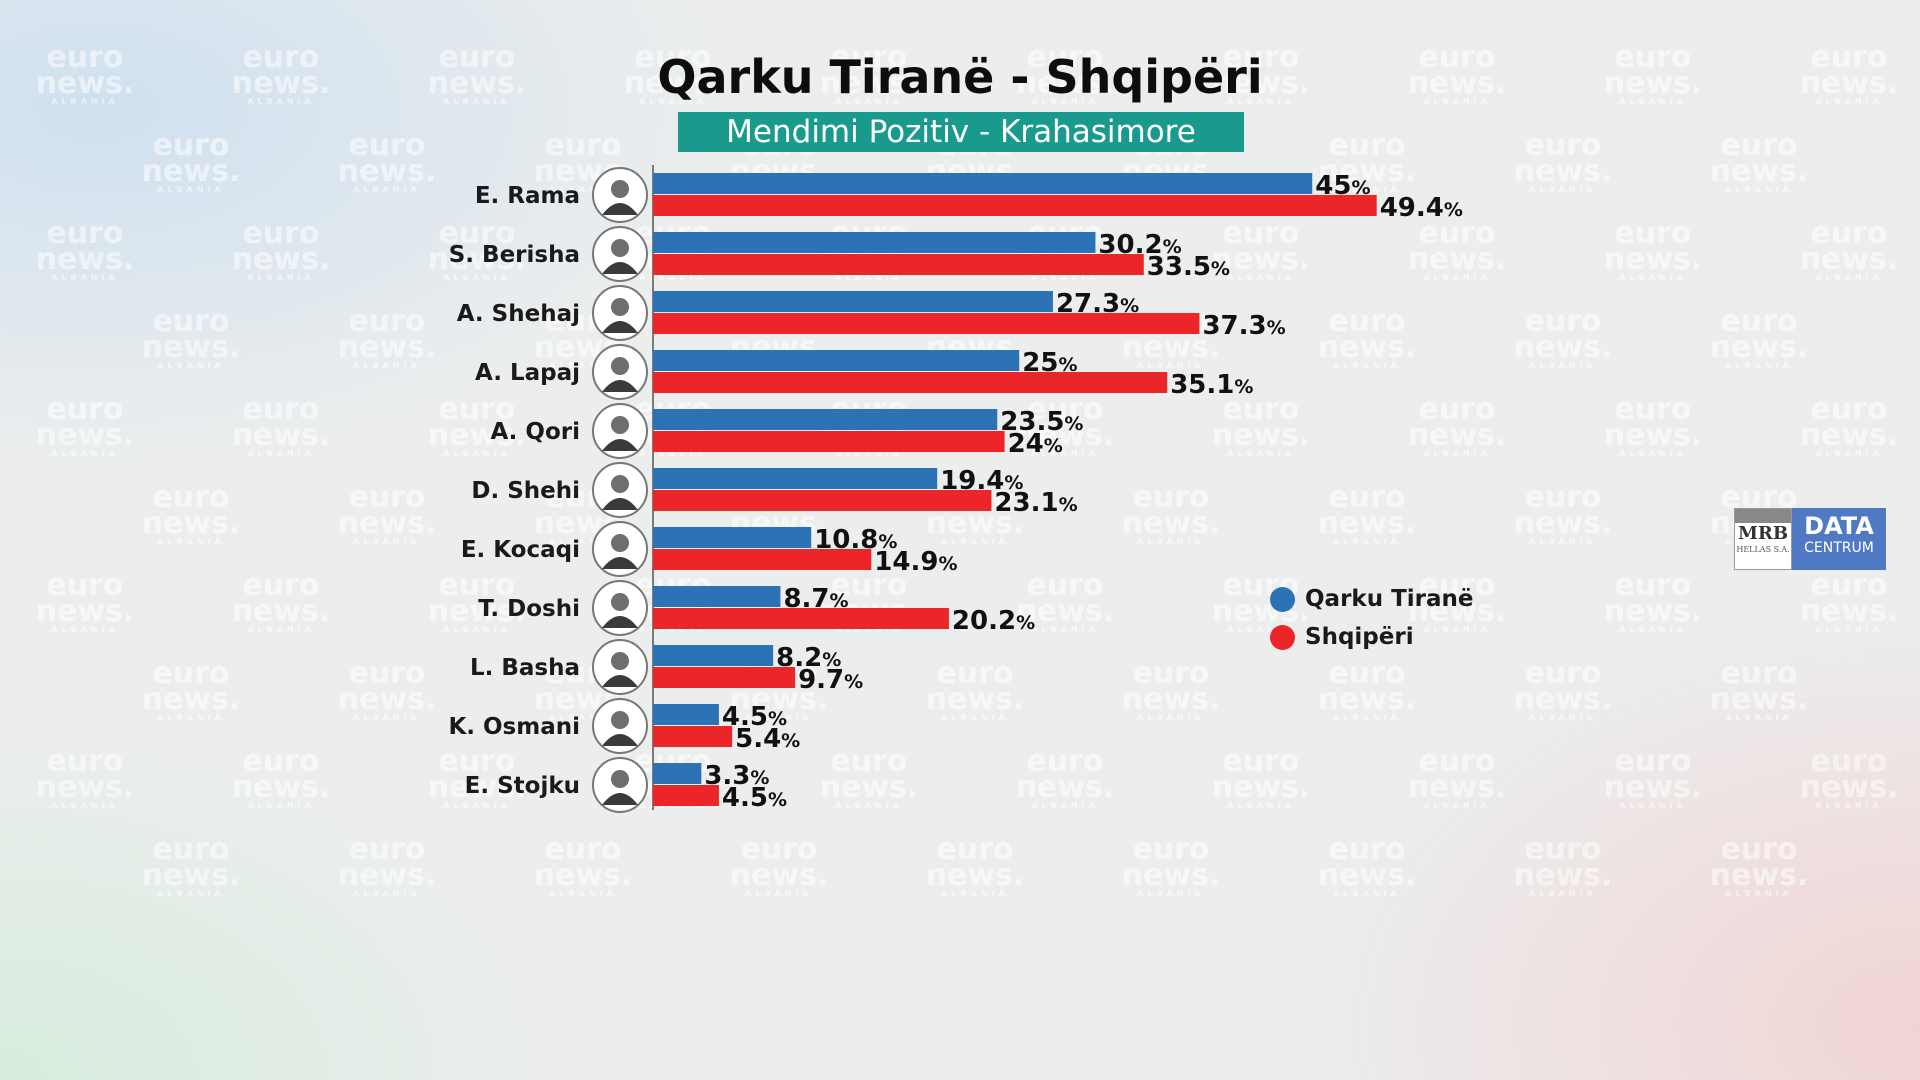 Image resolution: width=1920 pixels, height=1080 pixels. I want to click on category-label: L. Basha, so click(525, 668).